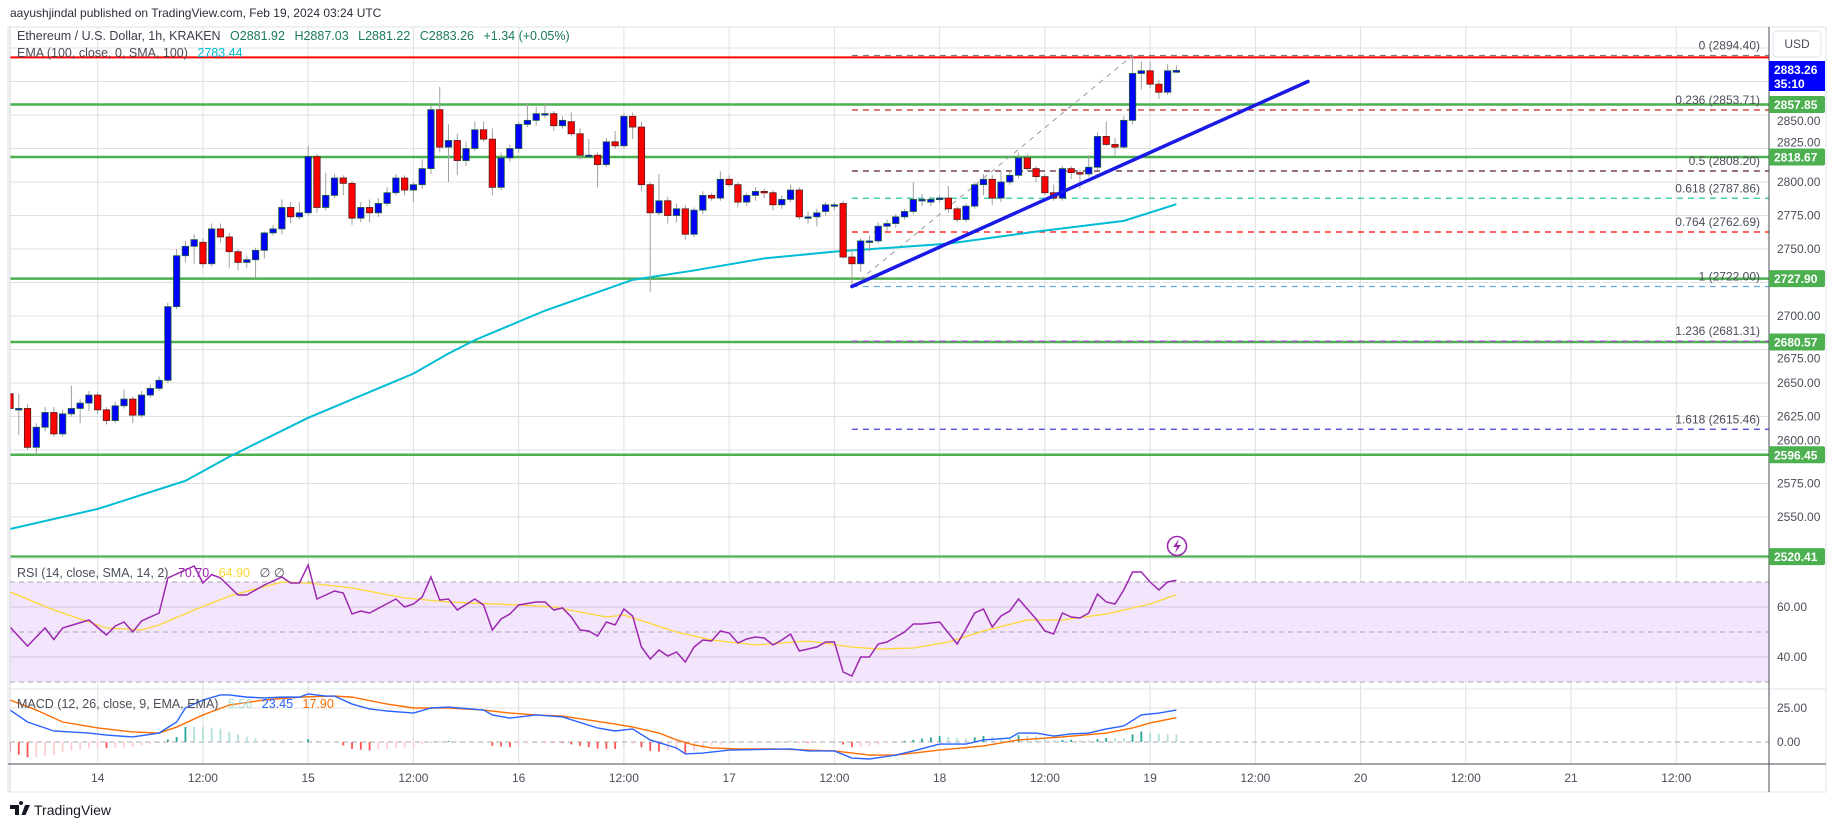 This screenshot has height=827, width=1835. Describe the element at coordinates (1789, 742) in the screenshot. I see `macd-tick-label: 0.00` at that location.